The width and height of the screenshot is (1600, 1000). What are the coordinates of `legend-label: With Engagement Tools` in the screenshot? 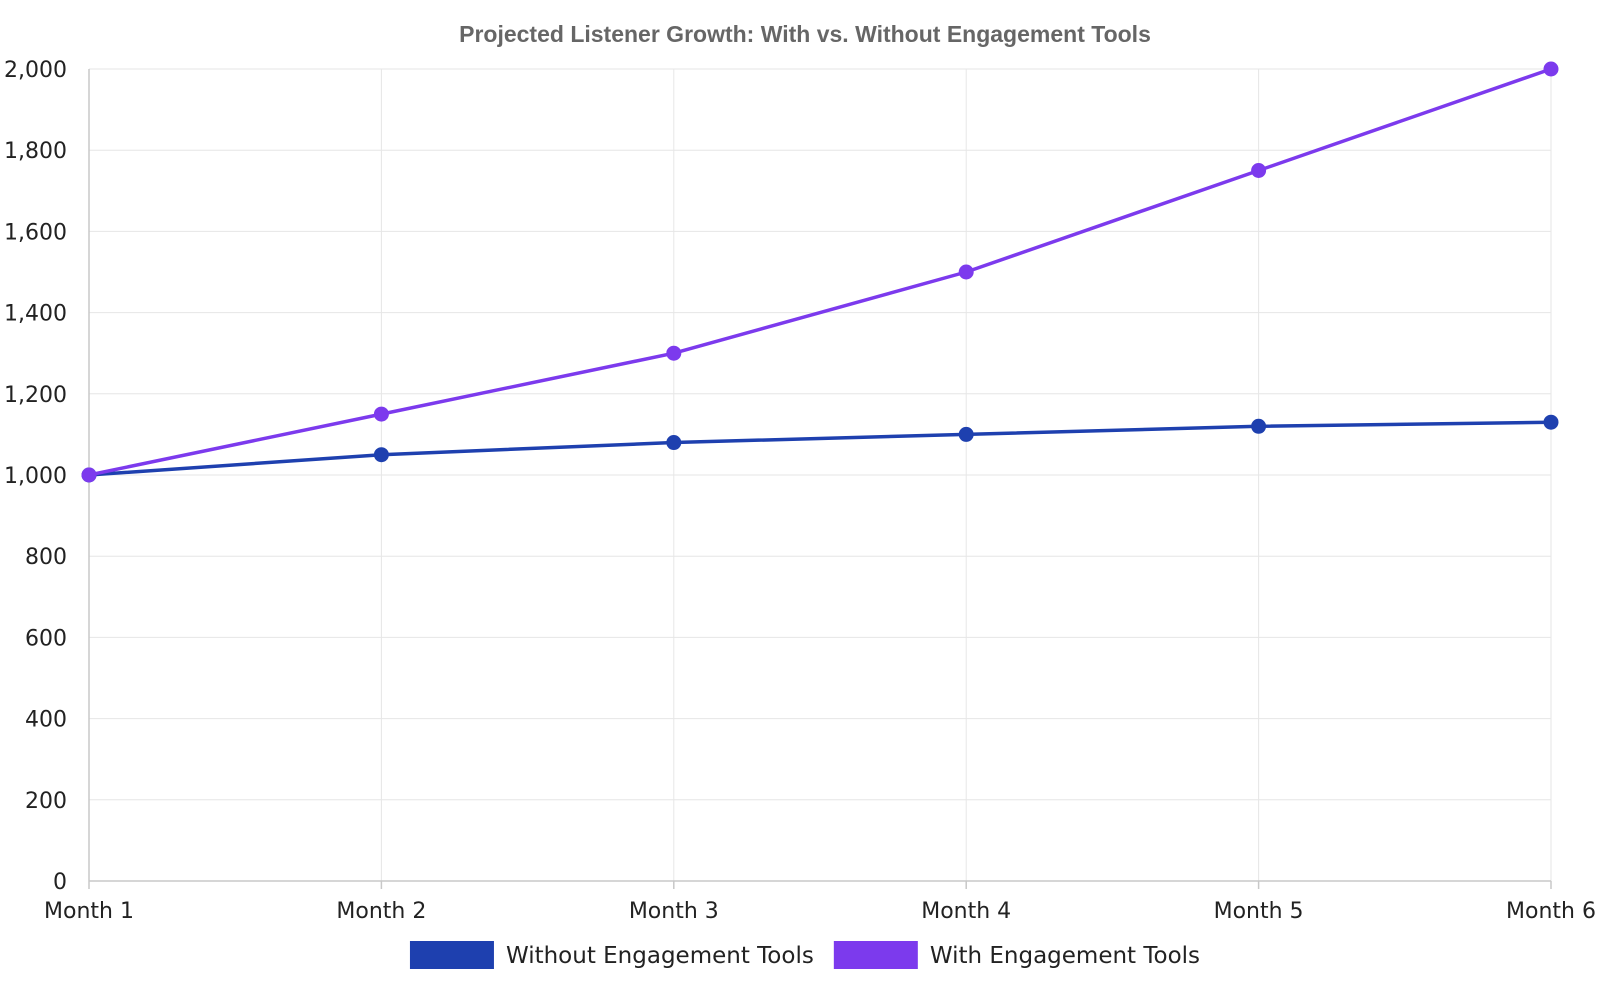 It's located at (1065, 956).